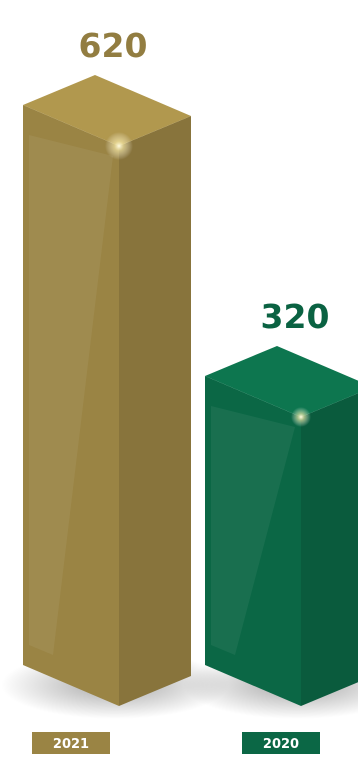 Image resolution: width=358 pixels, height=758 pixels. What do you see at coordinates (113, 45) in the screenshot?
I see `value-label-2021: 620` at bounding box center [113, 45].